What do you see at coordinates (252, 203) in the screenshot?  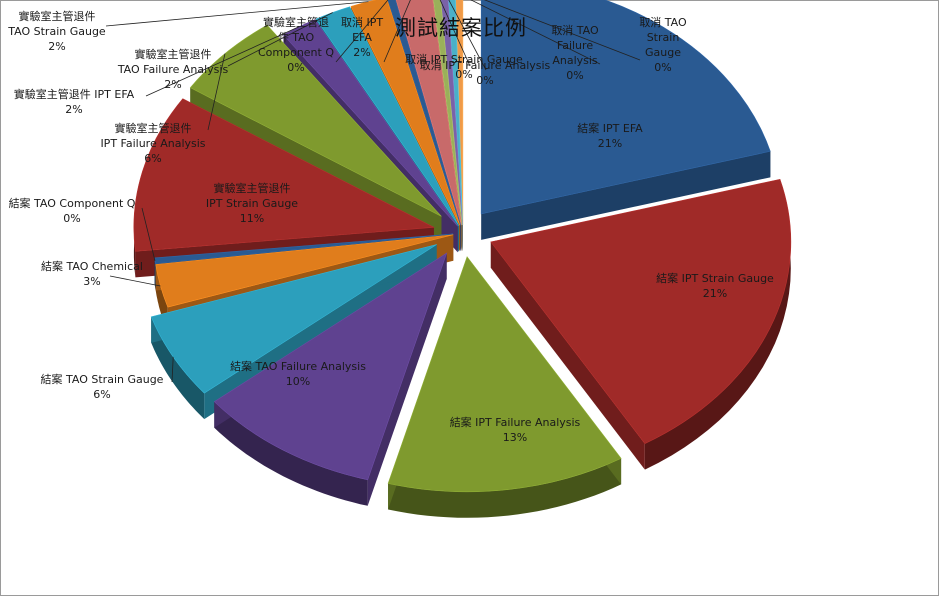 I see `slice-label-reject-ipt-strain-gauge: 實驗室主管退件 IPT Strain Gauge 11%` at bounding box center [252, 203].